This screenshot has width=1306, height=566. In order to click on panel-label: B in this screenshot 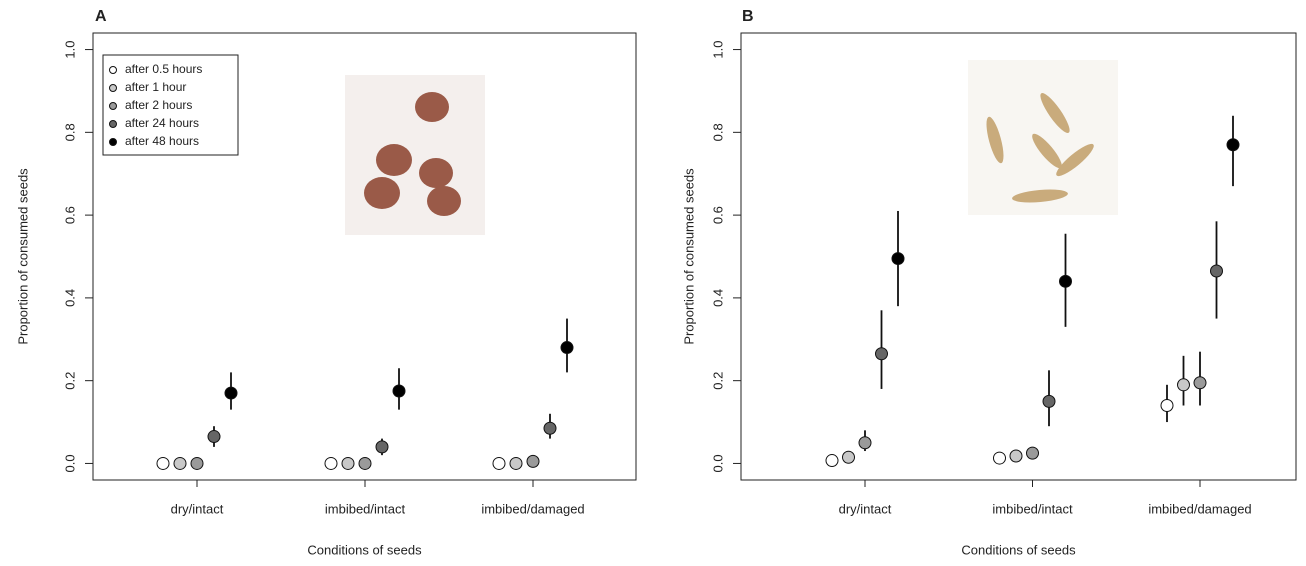, I will do `click(748, 16)`.